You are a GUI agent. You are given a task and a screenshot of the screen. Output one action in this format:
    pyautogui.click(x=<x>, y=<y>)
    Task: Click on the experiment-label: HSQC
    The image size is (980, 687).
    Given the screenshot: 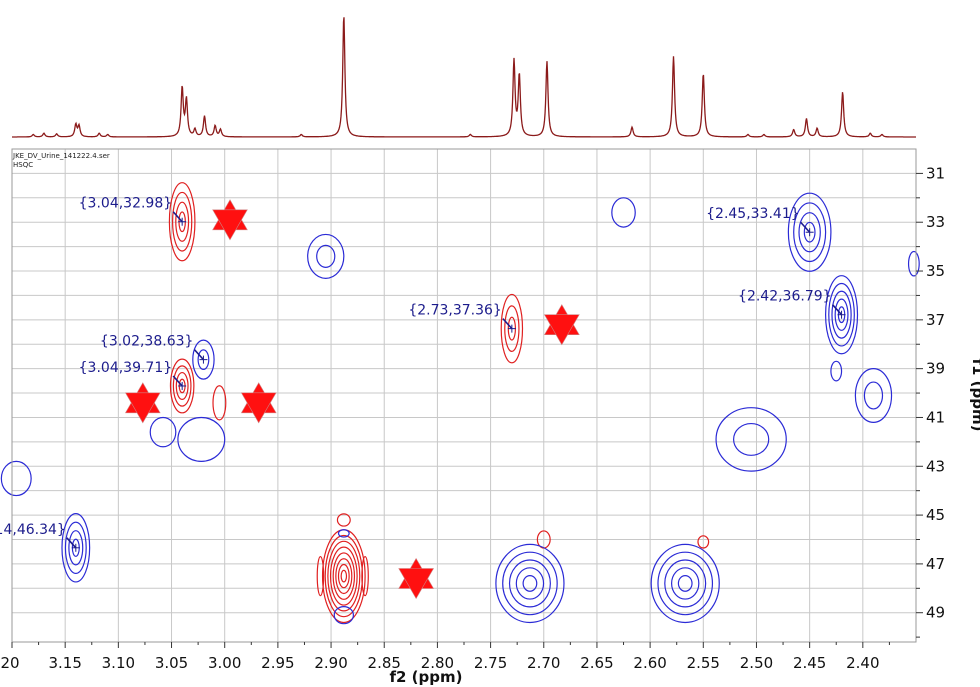 What is the action you would take?
    pyautogui.click(x=23, y=165)
    